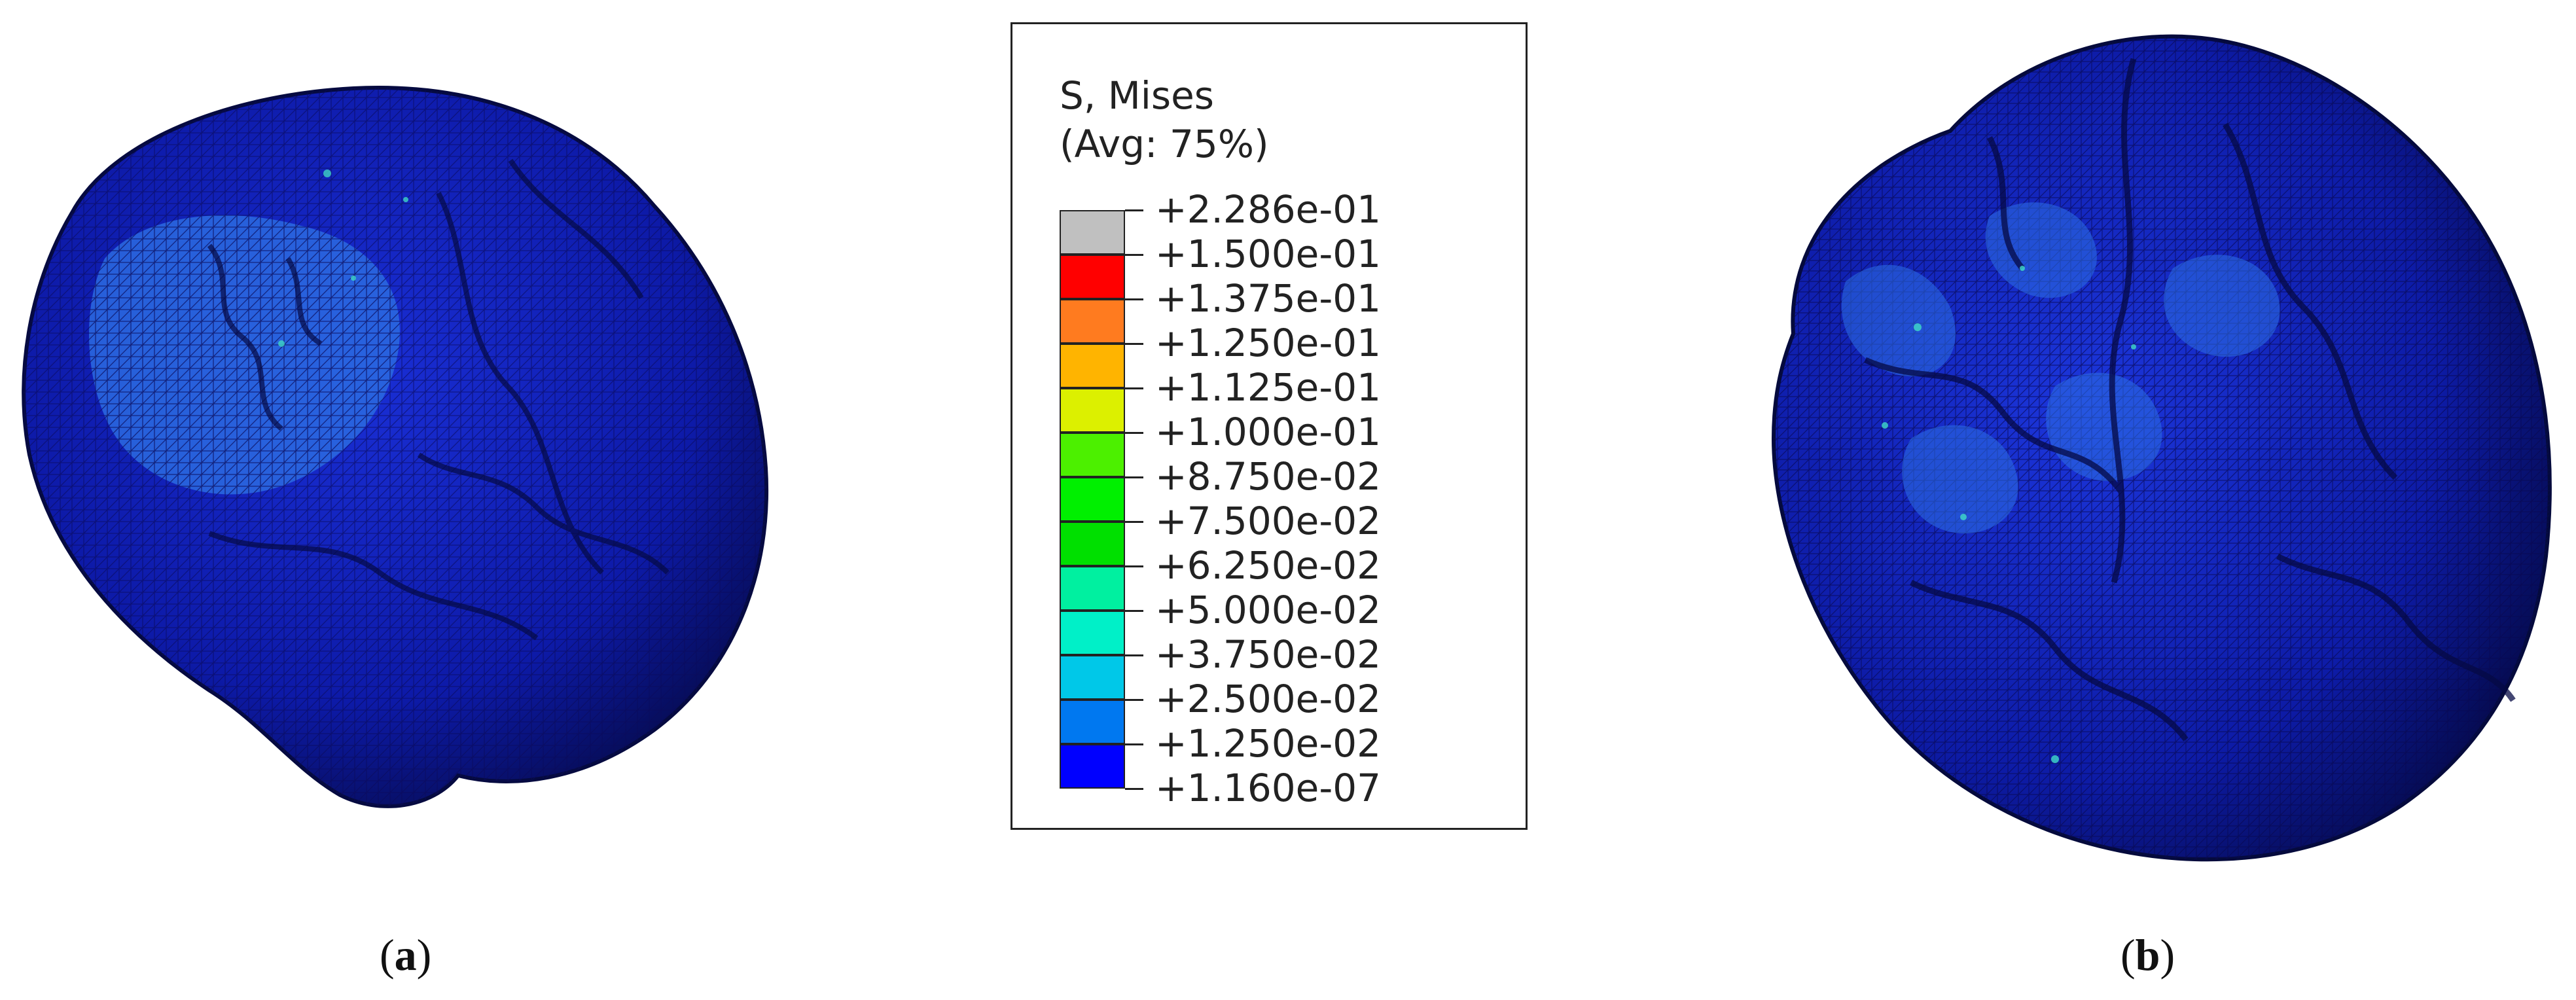 The width and height of the screenshot is (2576, 1000). Describe the element at coordinates (1268, 476) in the screenshot. I see `legend-tick-label: +8.750e-02` at that location.